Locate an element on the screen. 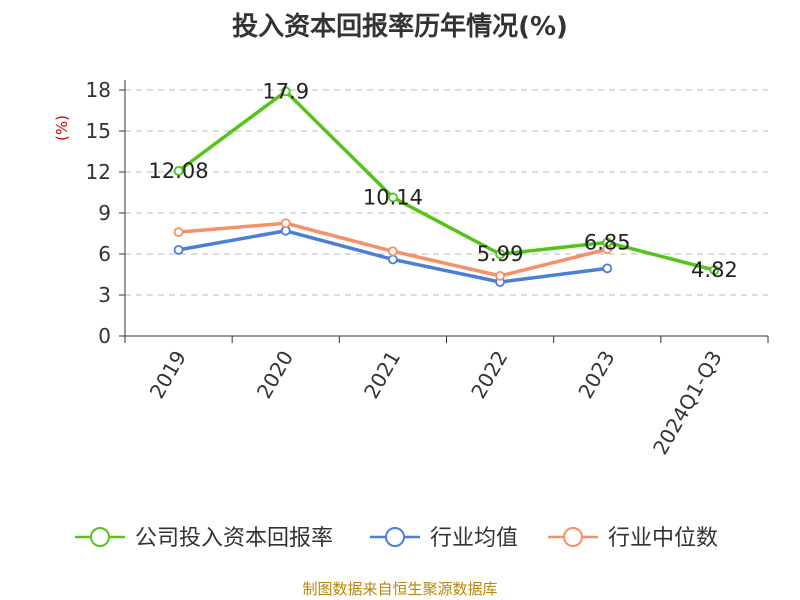 Image resolution: width=800 pixels, height=600 pixels. y-tick-label: 15 is located at coordinates (98, 131).